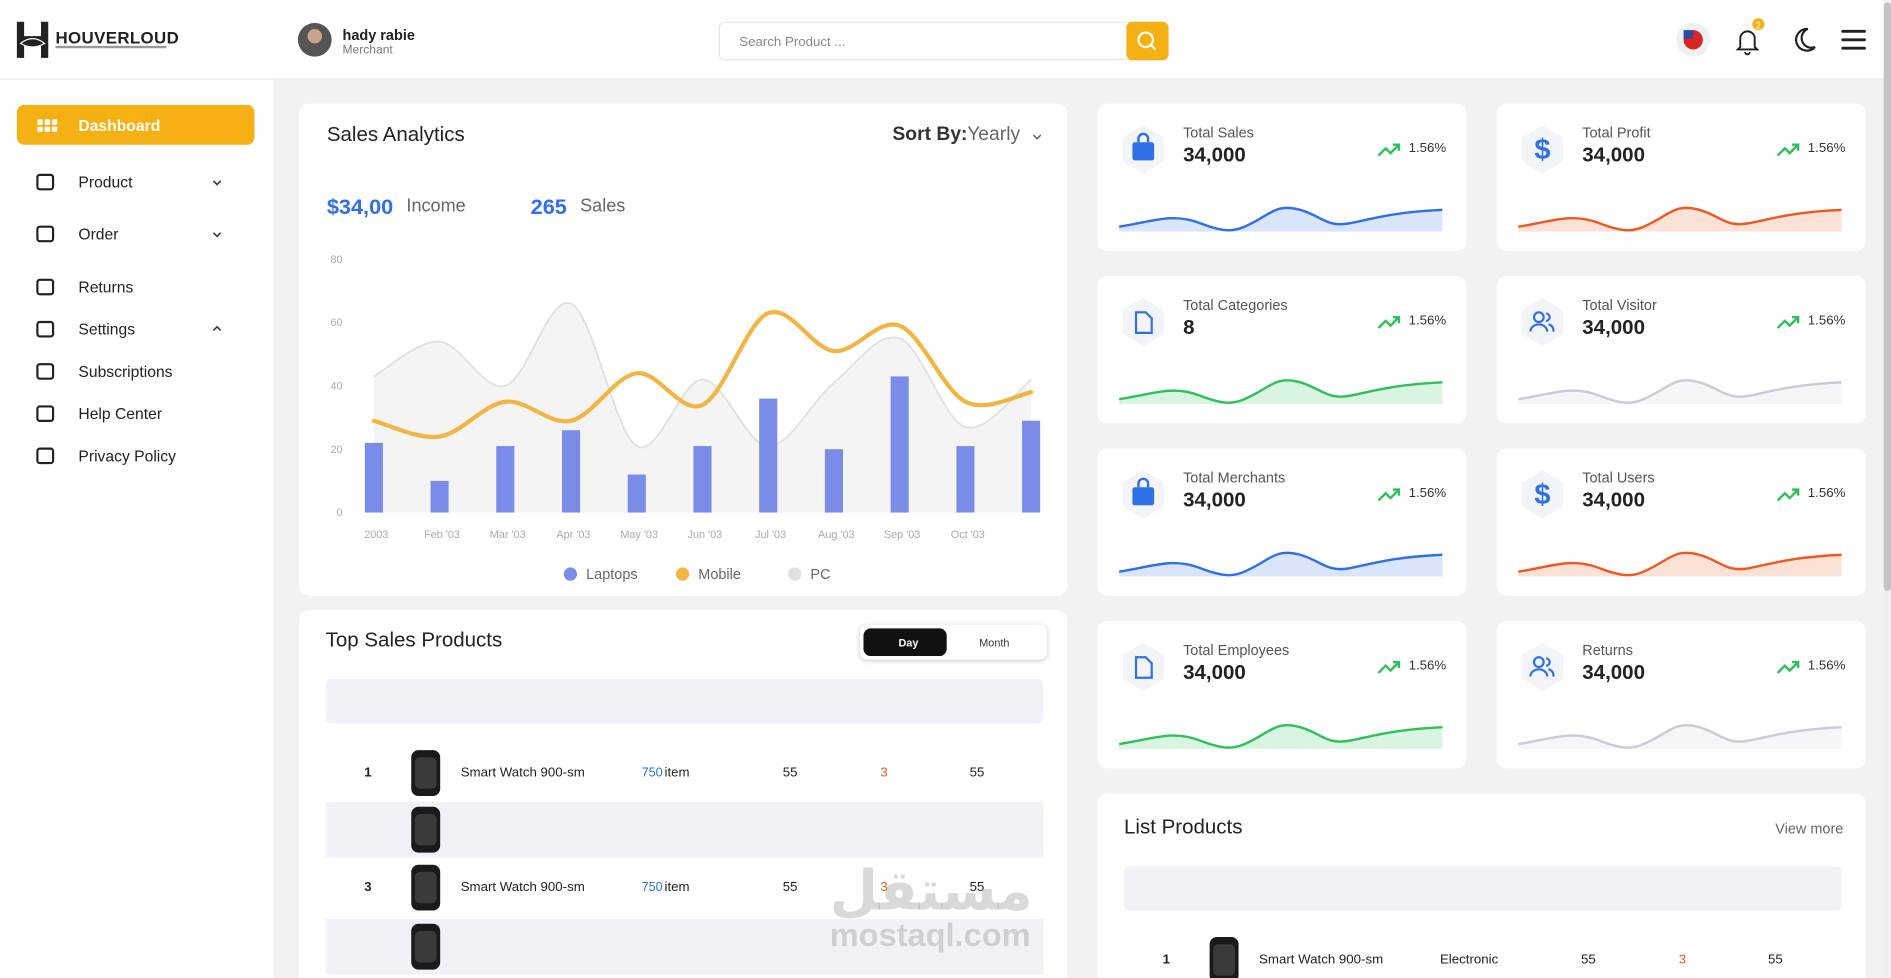  Describe the element at coordinates (1147, 41) in the screenshot. I see `search-button` at that location.